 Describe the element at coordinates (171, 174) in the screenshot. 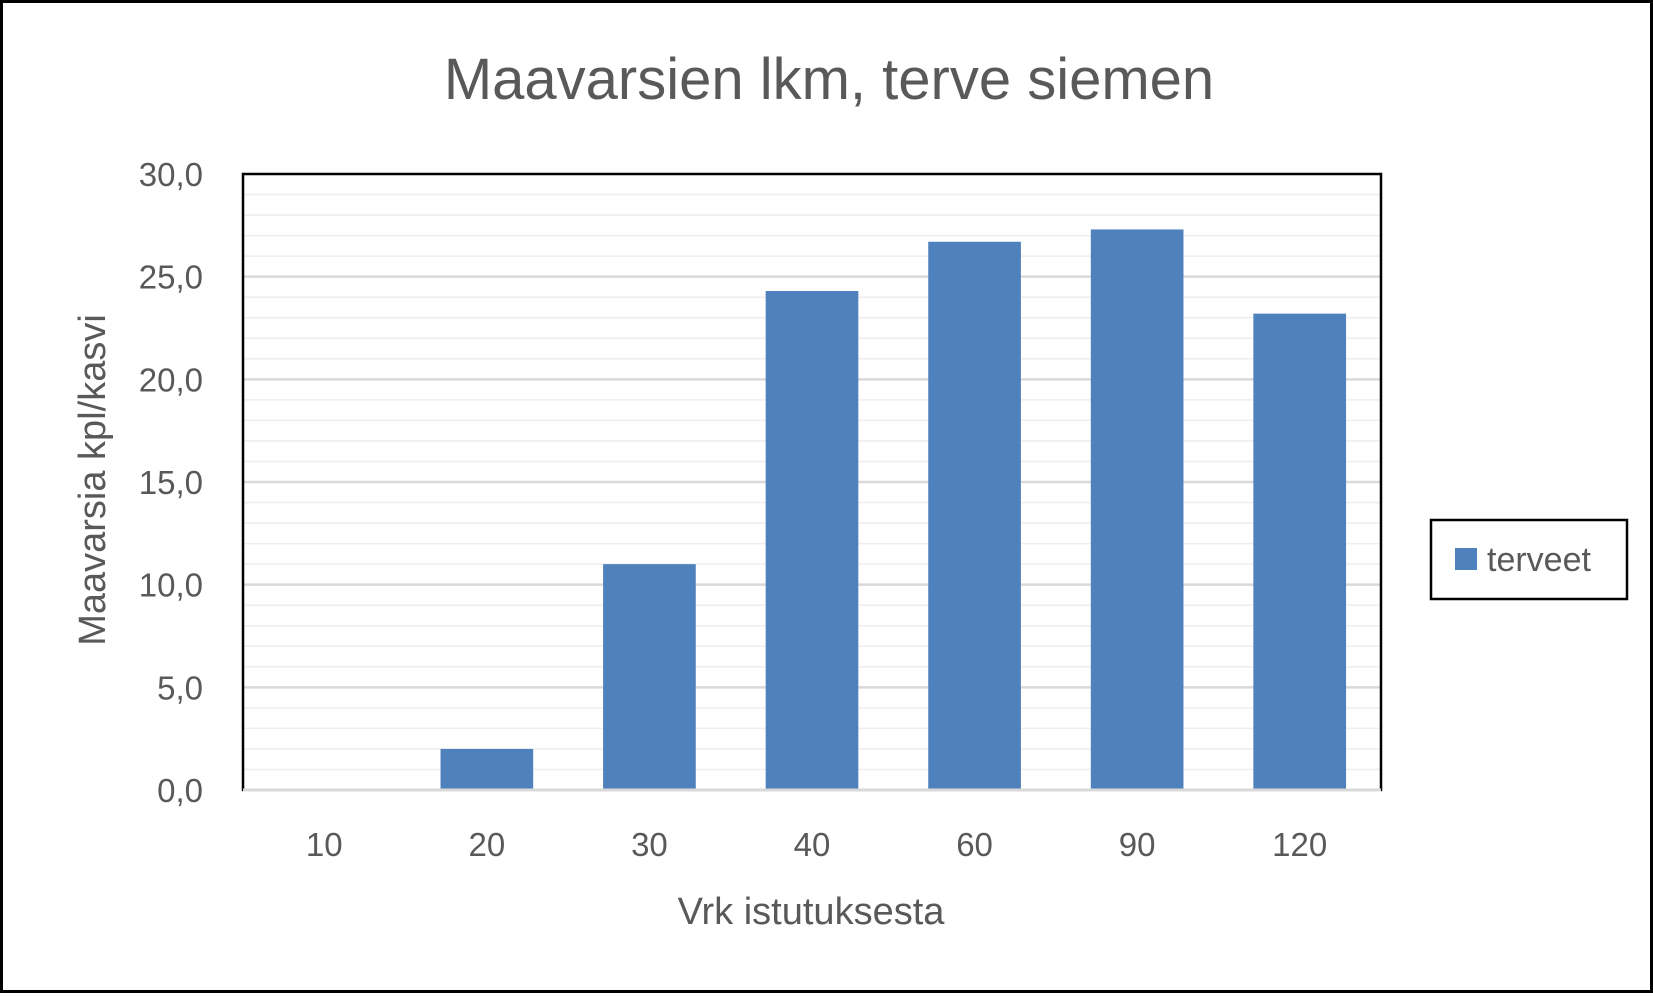

I see `y-tick-label: 30,0` at that location.